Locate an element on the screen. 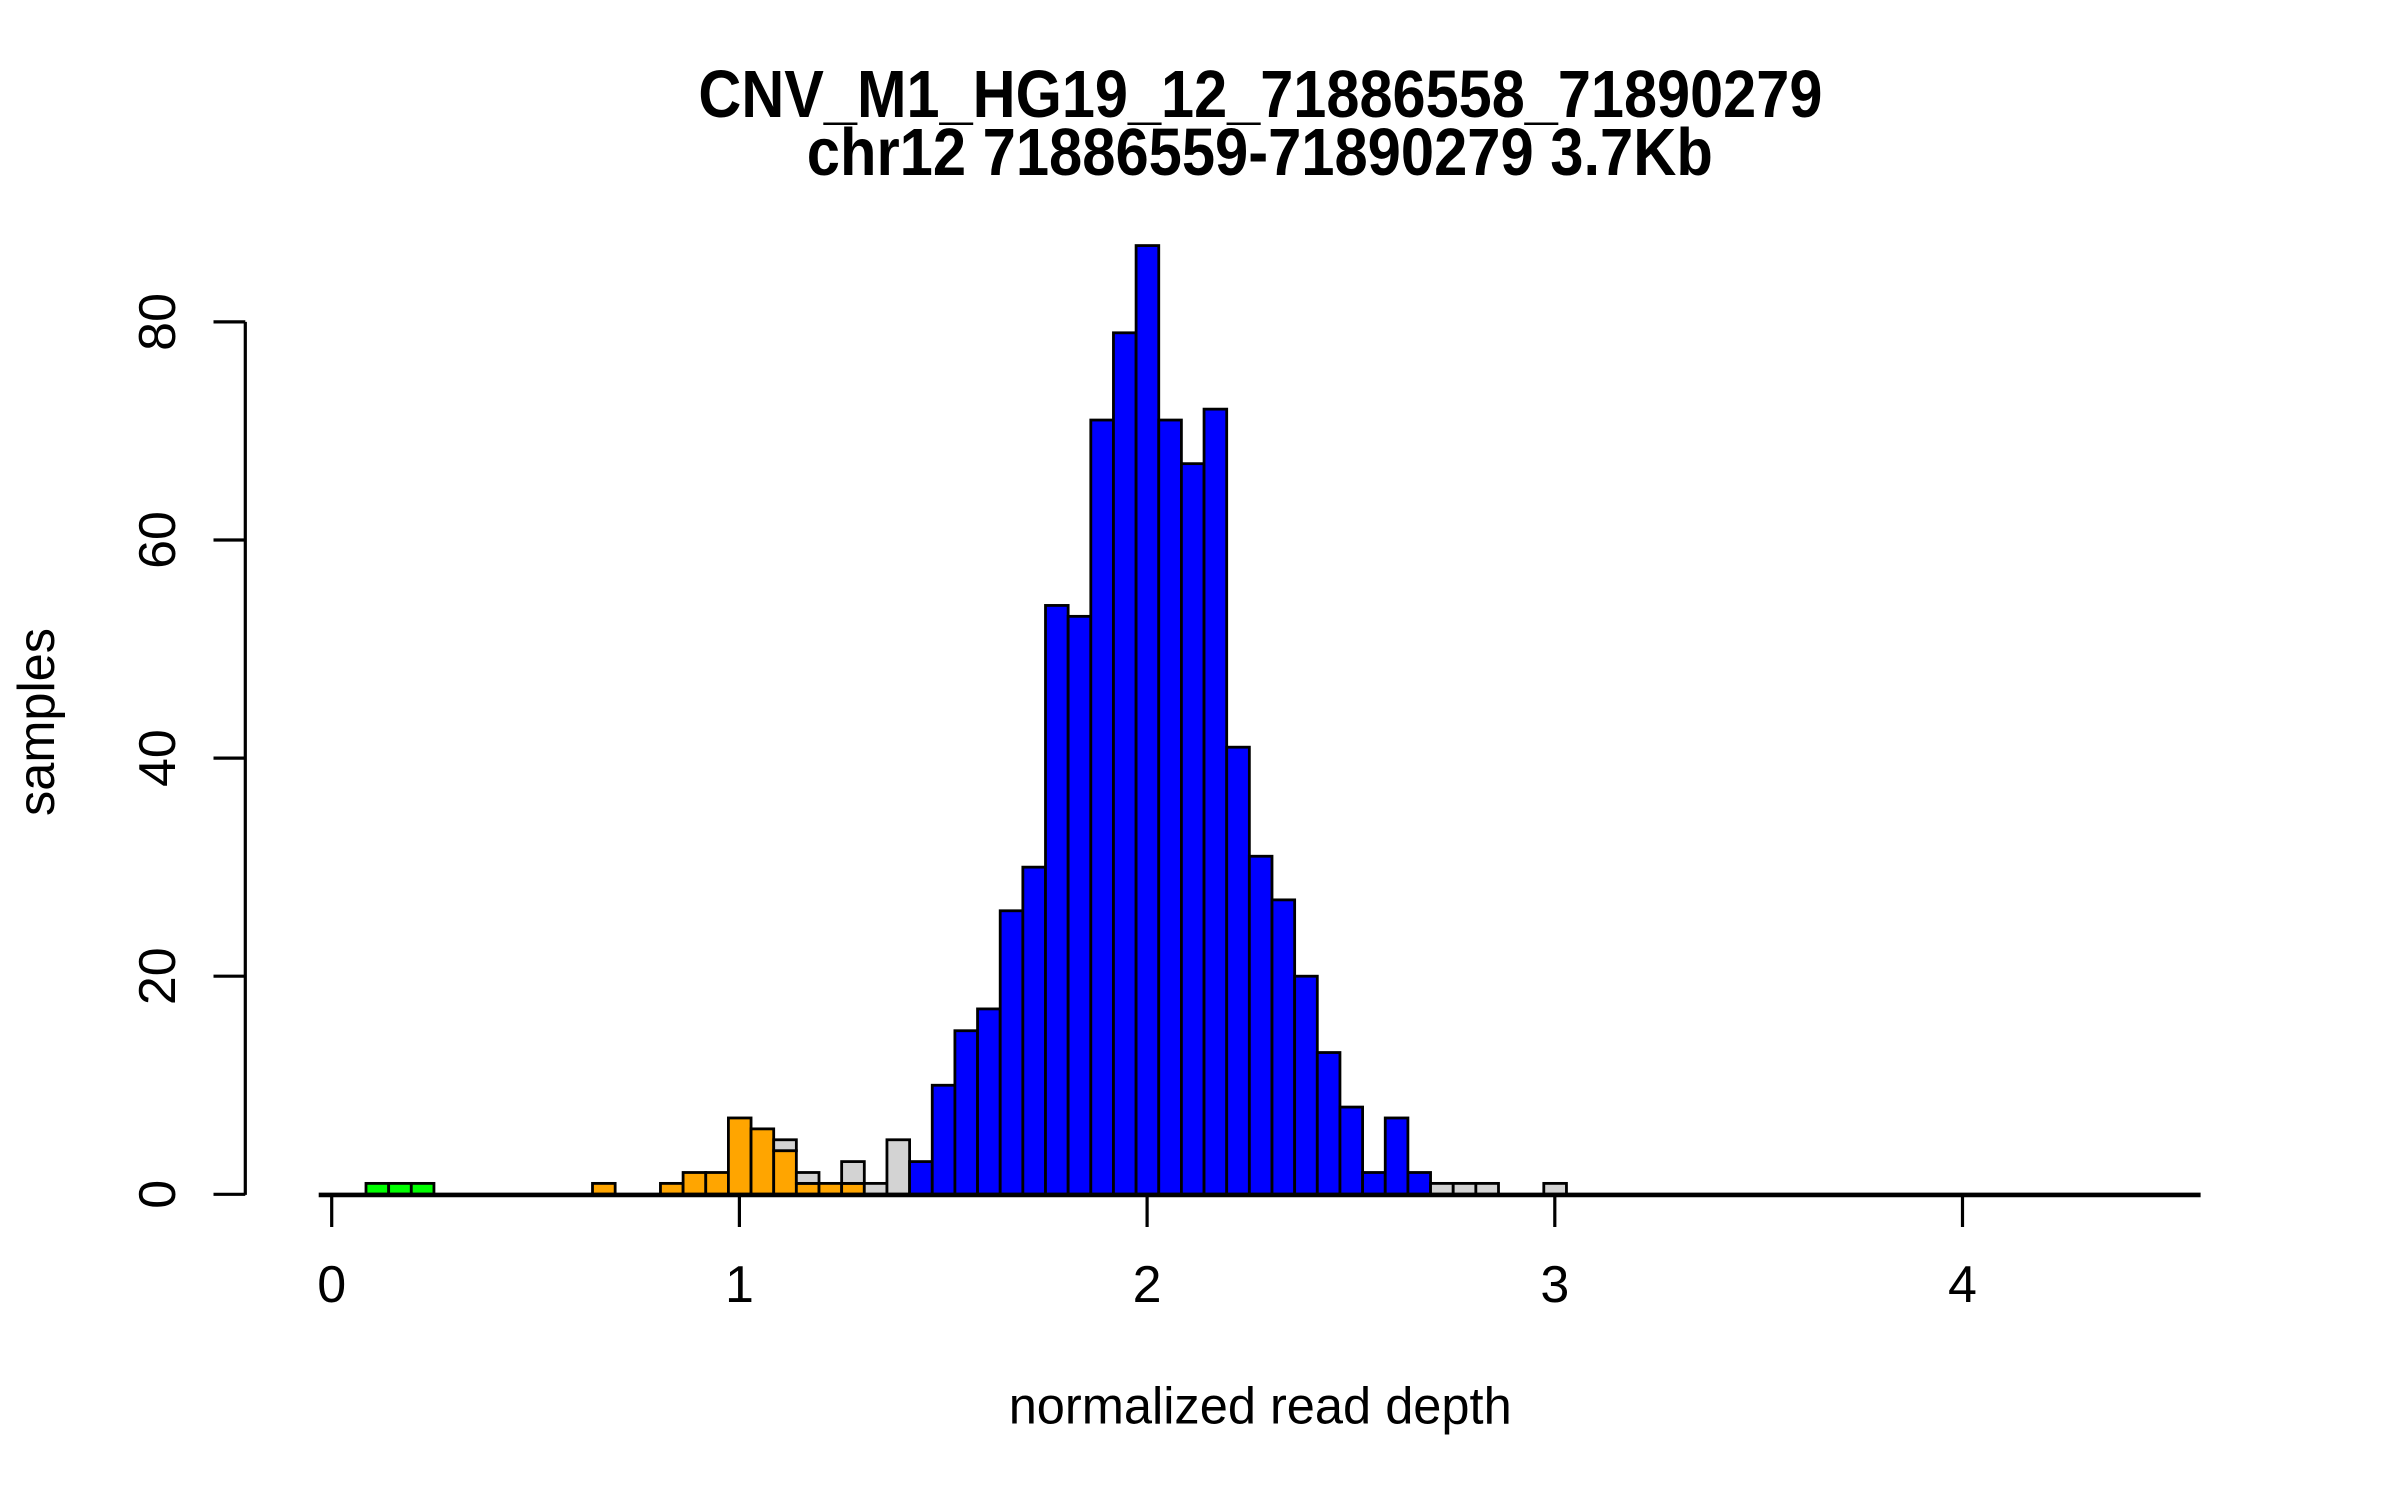 Image resolution: width=2400 pixels, height=1500 pixels. svg-text: samples is located at coordinates (37, 722).